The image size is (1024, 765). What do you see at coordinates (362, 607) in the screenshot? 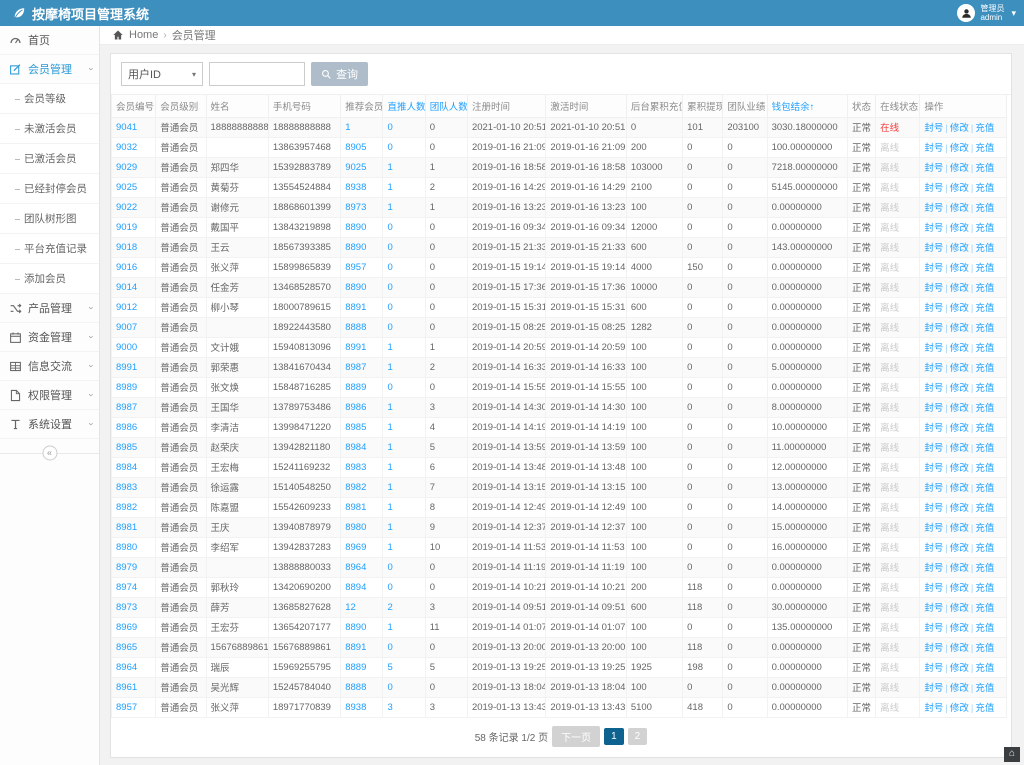
I see `referrer-link: 12` at bounding box center [362, 607].